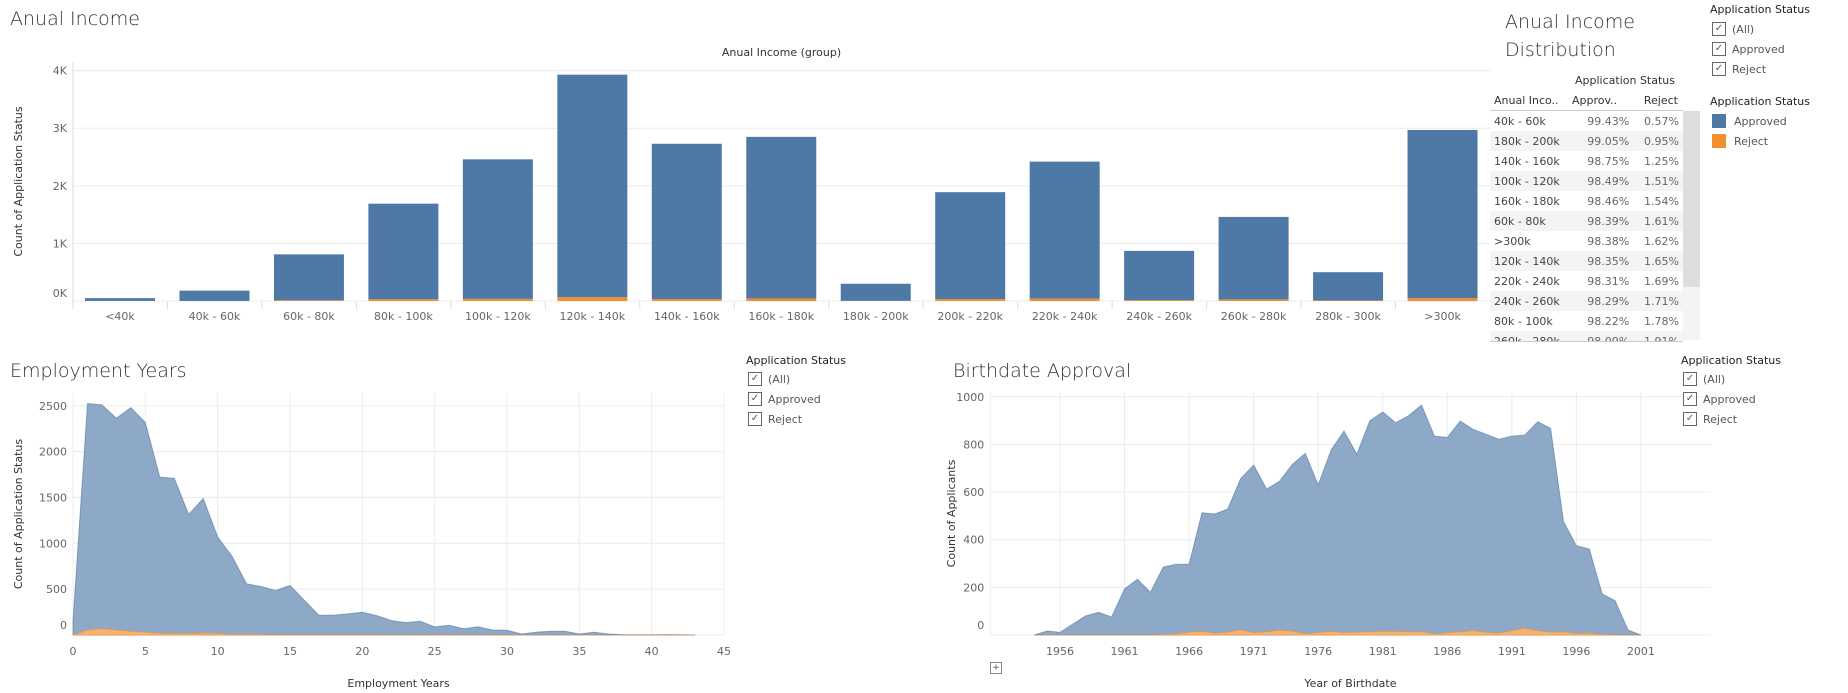 The height and width of the screenshot is (693, 1848). Describe the element at coordinates (996, 668) in the screenshot. I see `expand-icon: +` at that location.